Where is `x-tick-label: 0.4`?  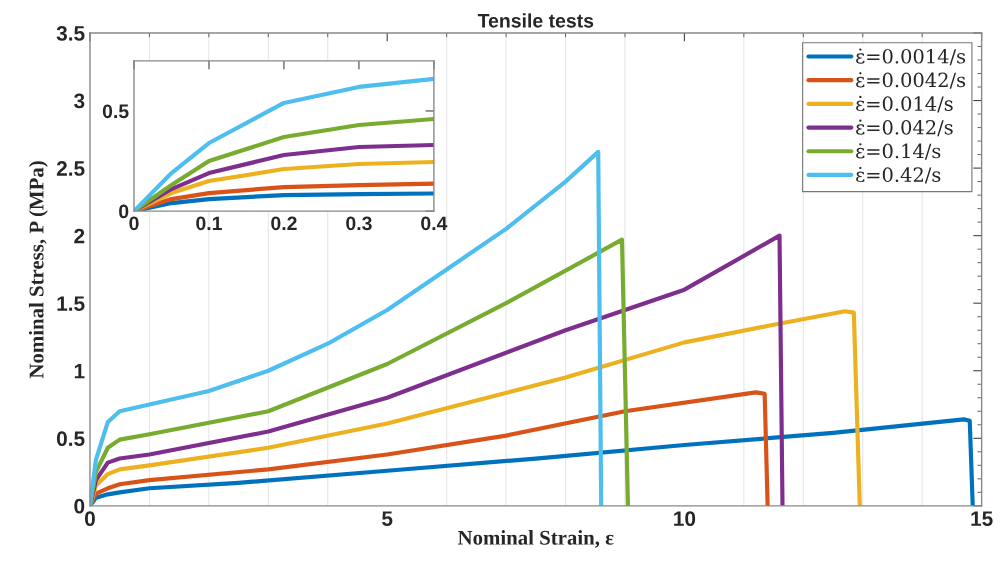
x-tick-label: 0.4 is located at coordinates (434, 223).